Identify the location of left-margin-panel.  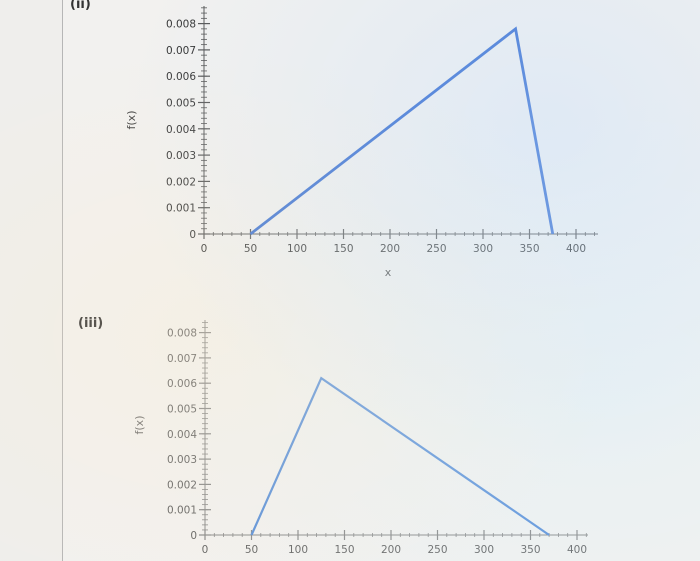
(31, 280).